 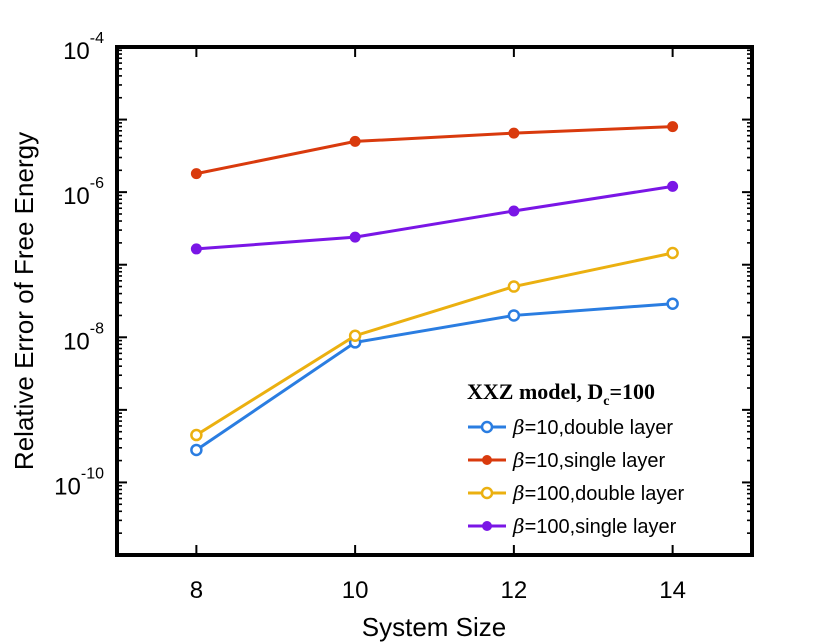 I want to click on y-tick-label: 10⁻¹⁰, so click(x=79, y=482).